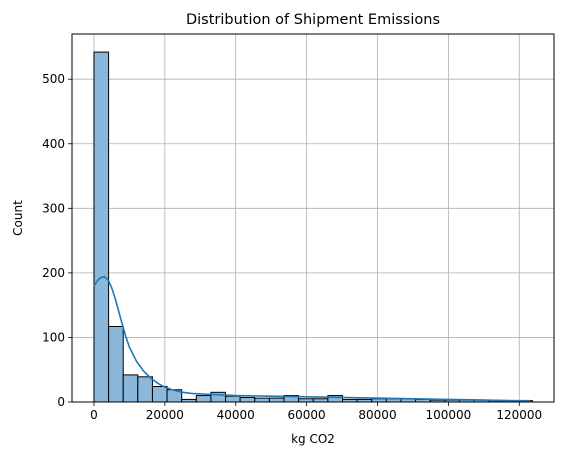 This screenshot has height=459, width=571. I want to click on y-tick-label: 400, so click(53, 144).